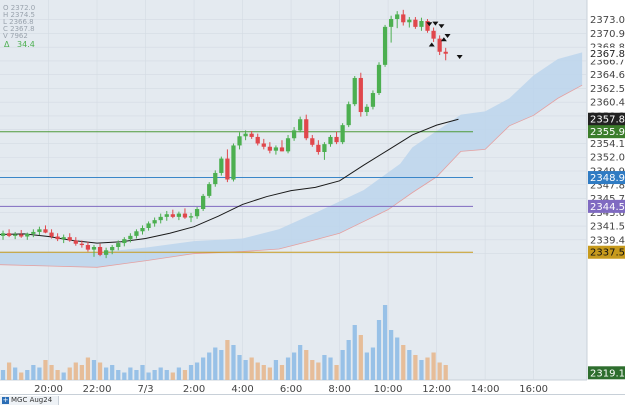 The height and width of the screenshot is (405, 625). What do you see at coordinates (242, 389) in the screenshot?
I see `time-tick-label: 4:00` at bounding box center [242, 389].